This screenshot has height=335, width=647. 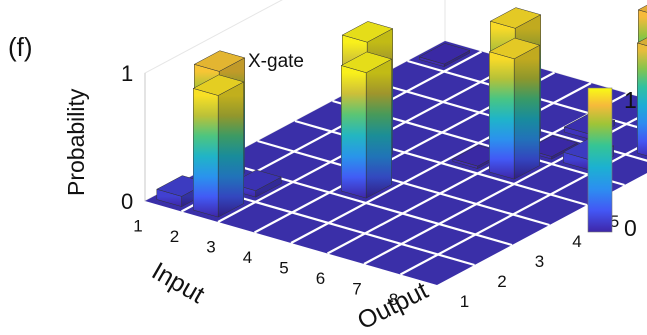 I want to click on colorbar-max-label: 1, so click(x=630, y=100).